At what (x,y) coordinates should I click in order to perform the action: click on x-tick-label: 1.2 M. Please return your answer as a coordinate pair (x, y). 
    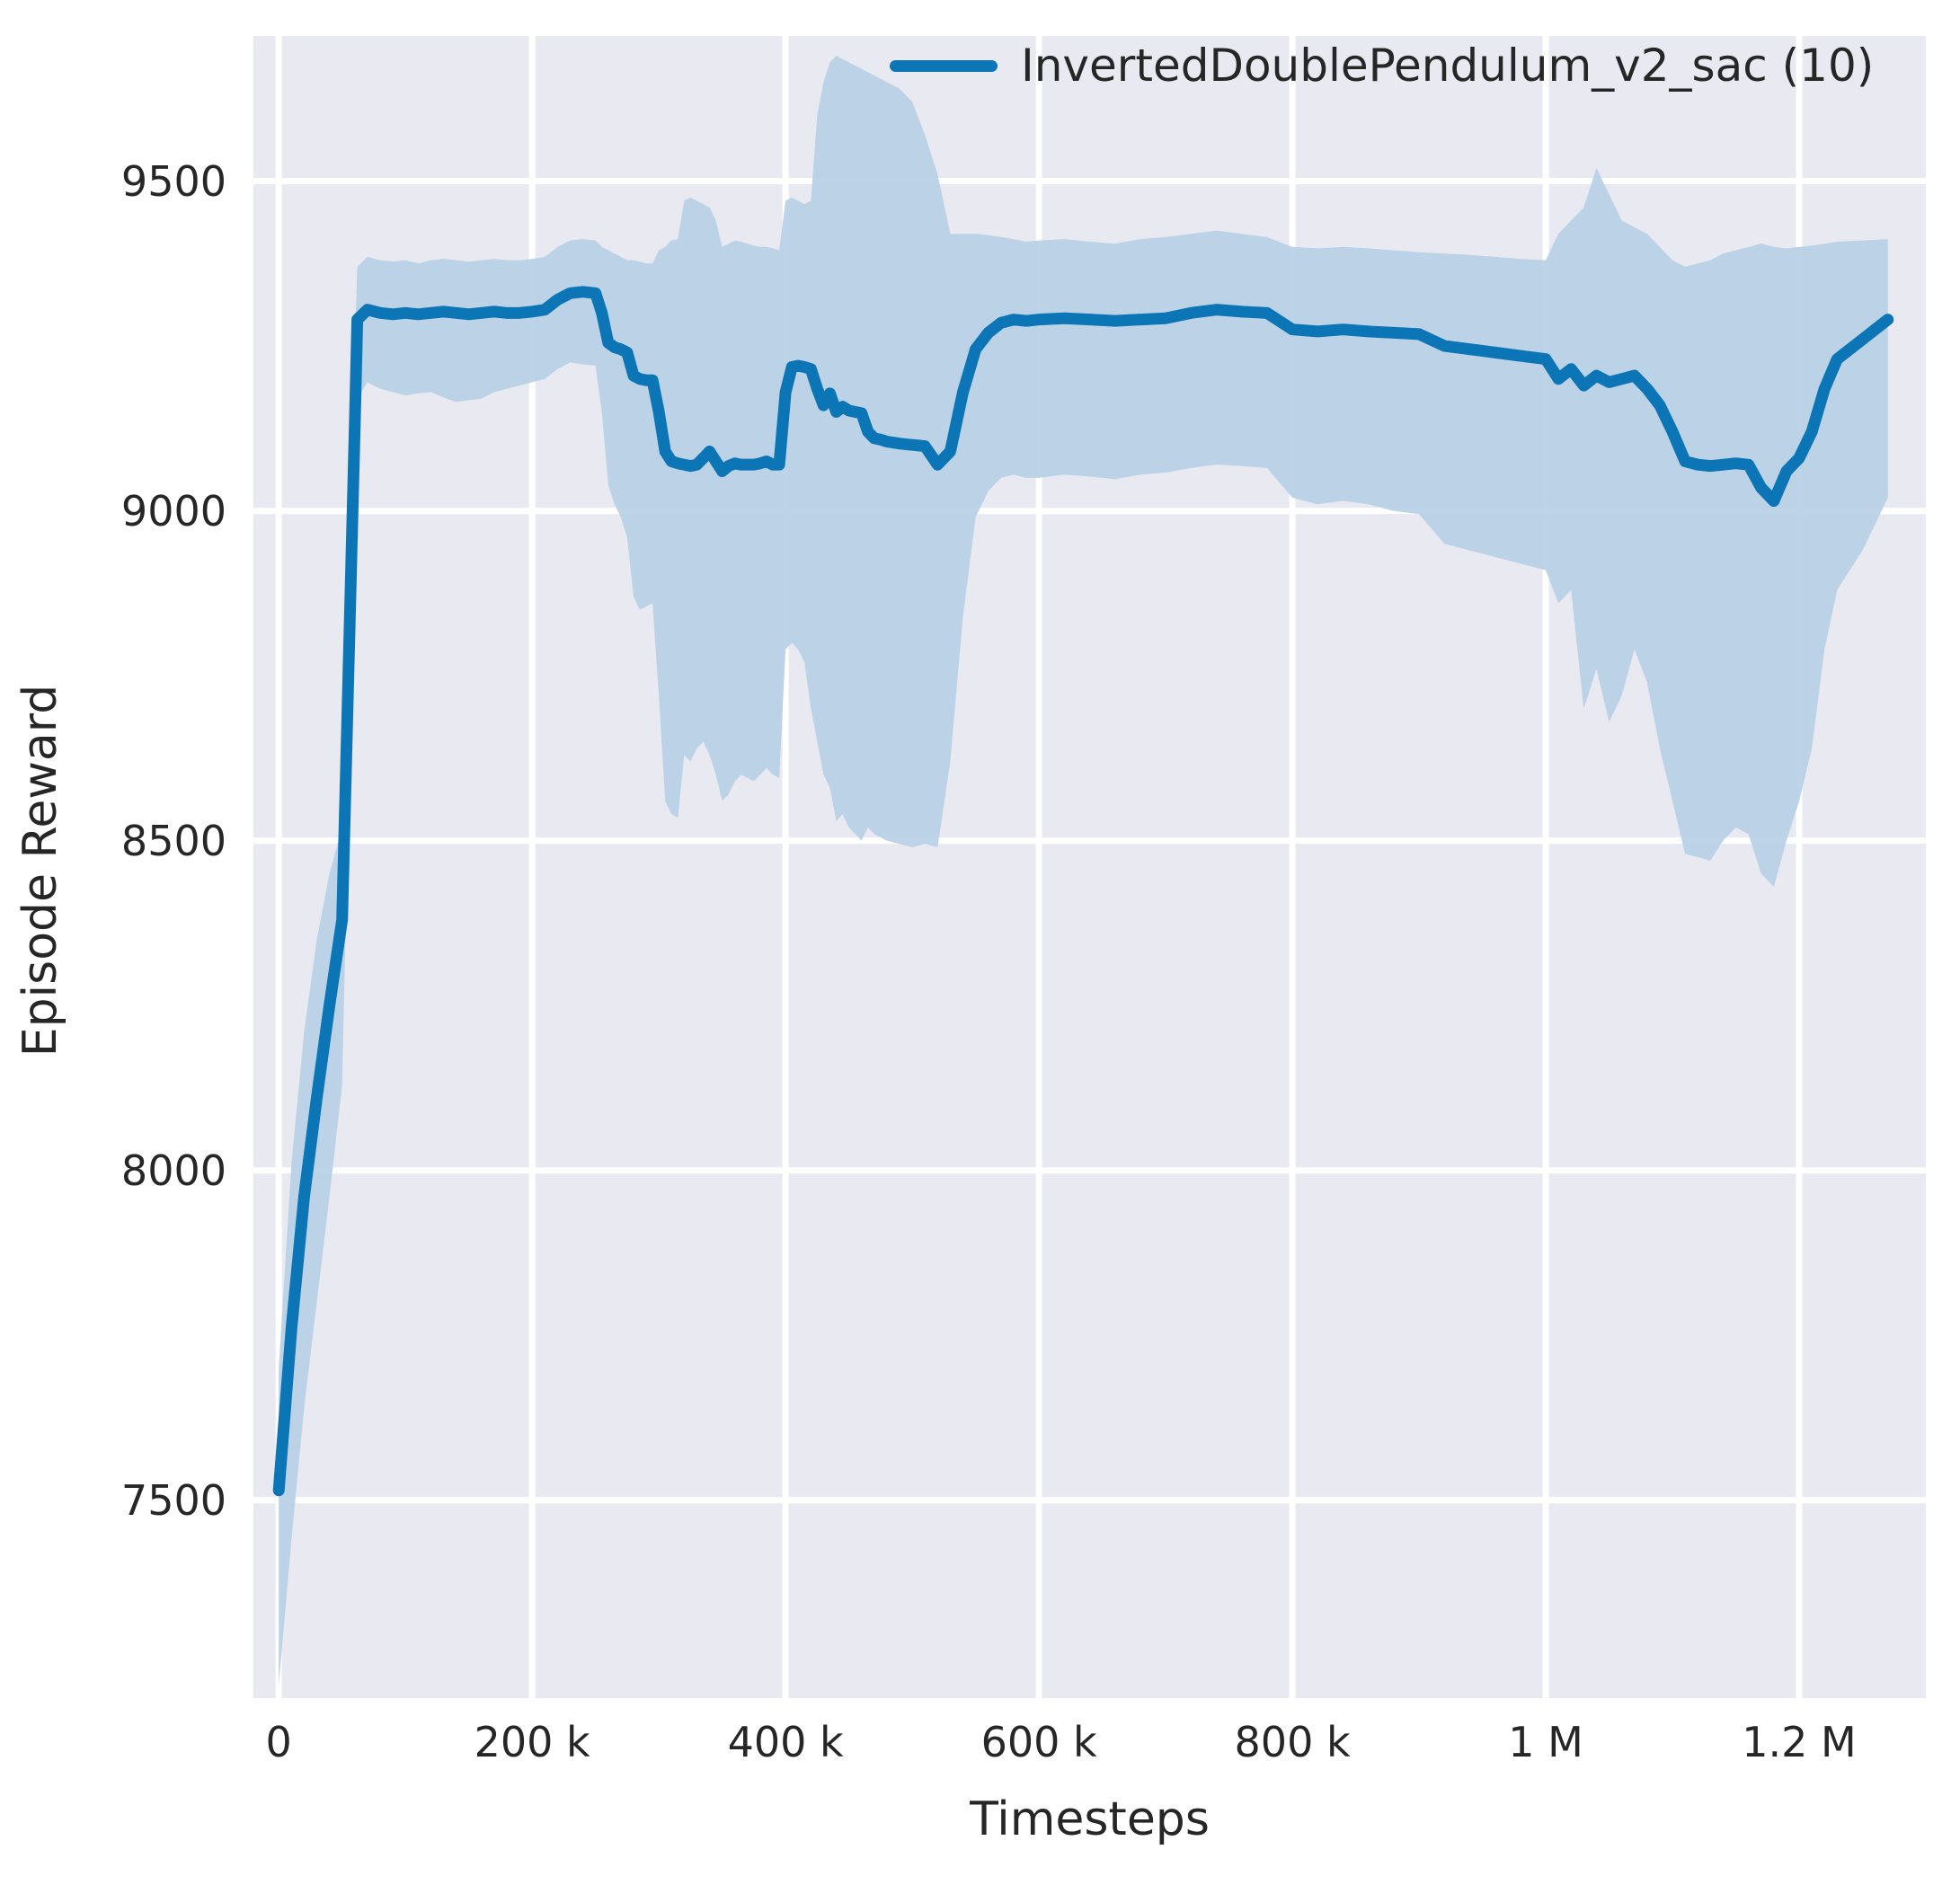
    Looking at the image, I should click on (1800, 1742).